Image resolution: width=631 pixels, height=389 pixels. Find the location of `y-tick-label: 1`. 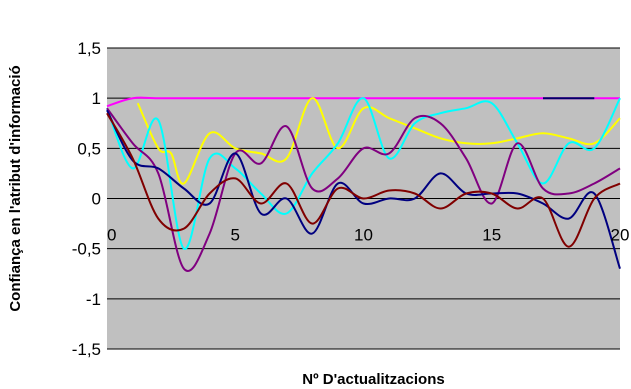

y-tick-label: 1 is located at coordinates (96, 98).